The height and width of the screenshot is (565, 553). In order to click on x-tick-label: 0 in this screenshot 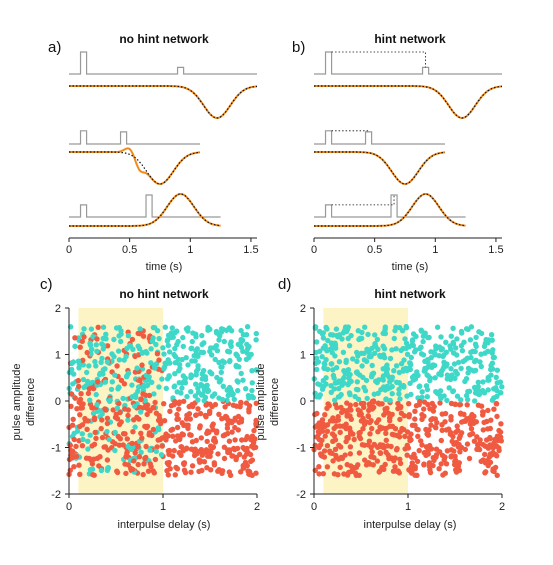, I will do `click(314, 250)`.